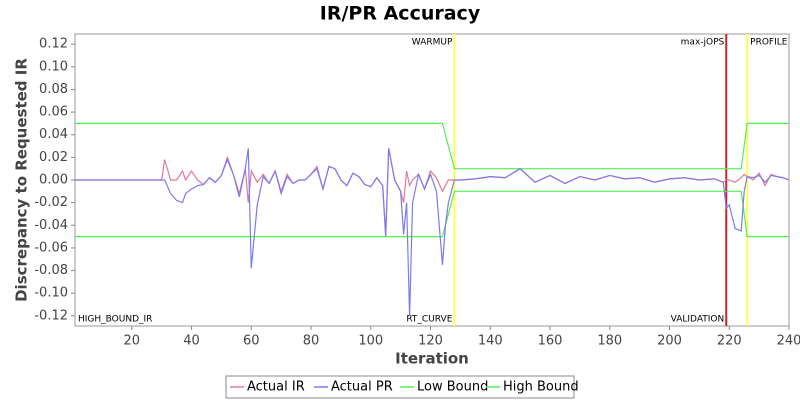 This screenshot has width=800, height=400. I want to click on y-tick-label: 0.00, so click(53, 180).